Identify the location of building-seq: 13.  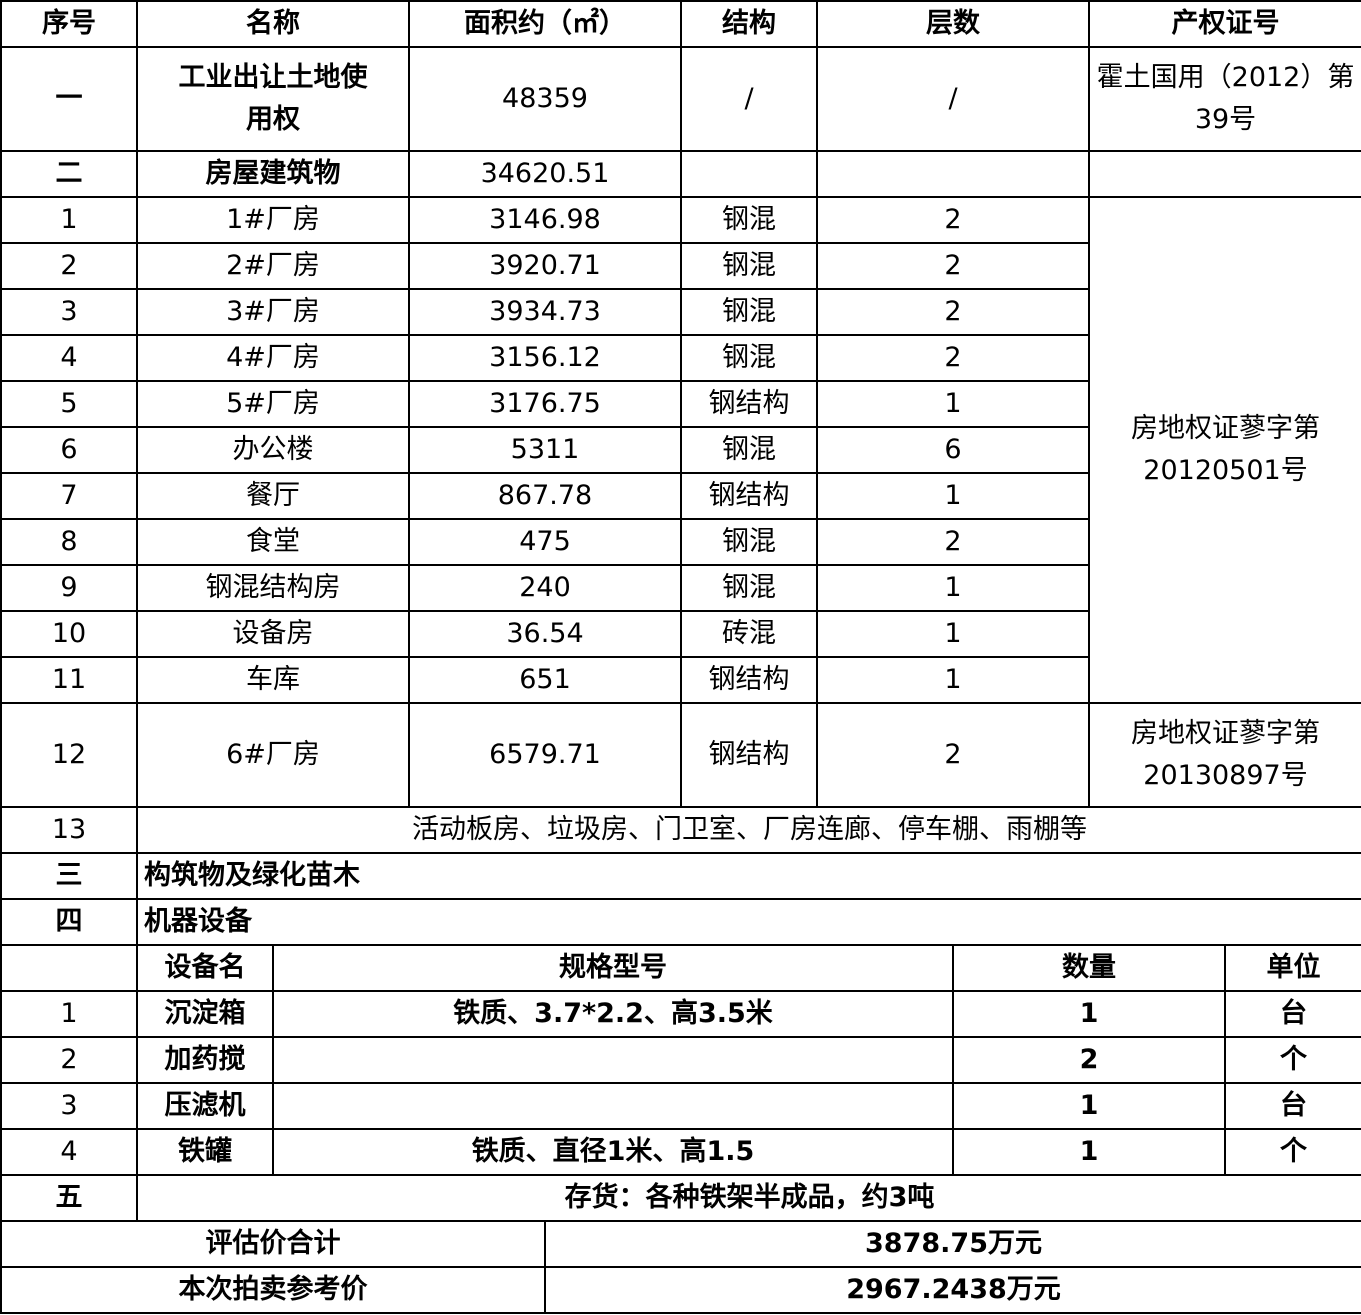
(69, 830).